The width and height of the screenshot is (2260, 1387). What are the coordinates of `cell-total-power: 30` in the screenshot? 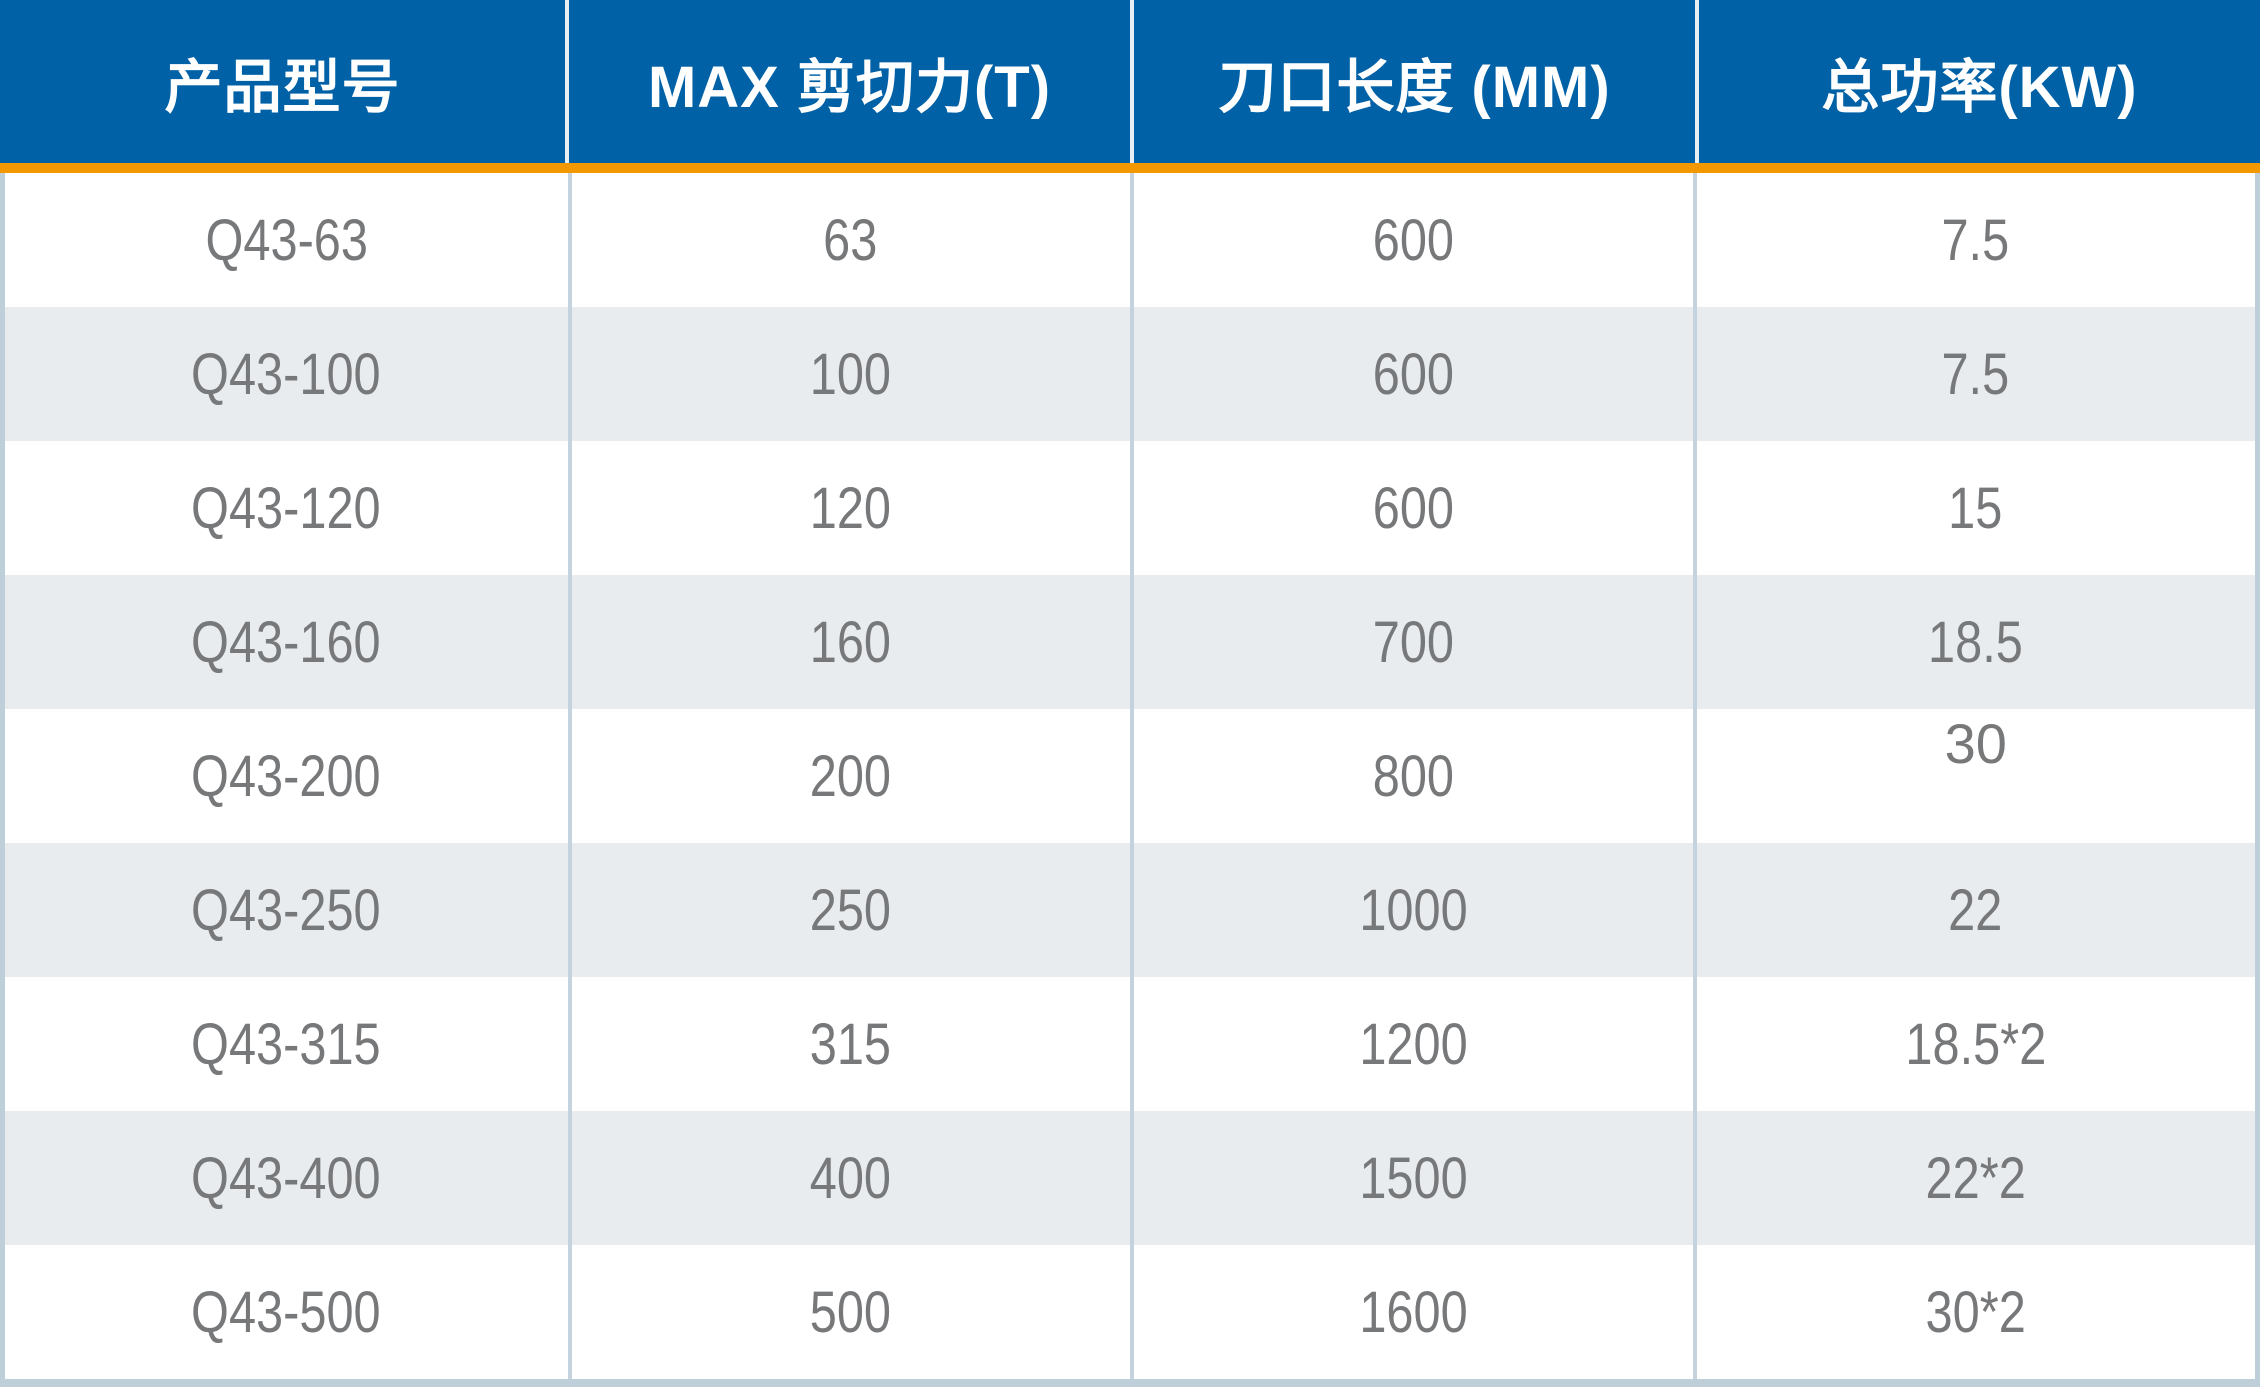 It's located at (1974, 776).